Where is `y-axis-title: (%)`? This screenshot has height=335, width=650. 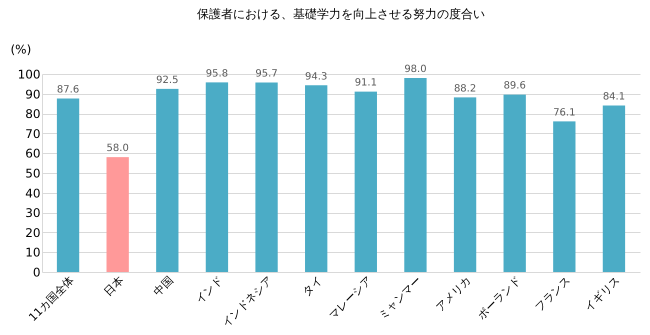 y-axis-title: (%) is located at coordinates (21, 49).